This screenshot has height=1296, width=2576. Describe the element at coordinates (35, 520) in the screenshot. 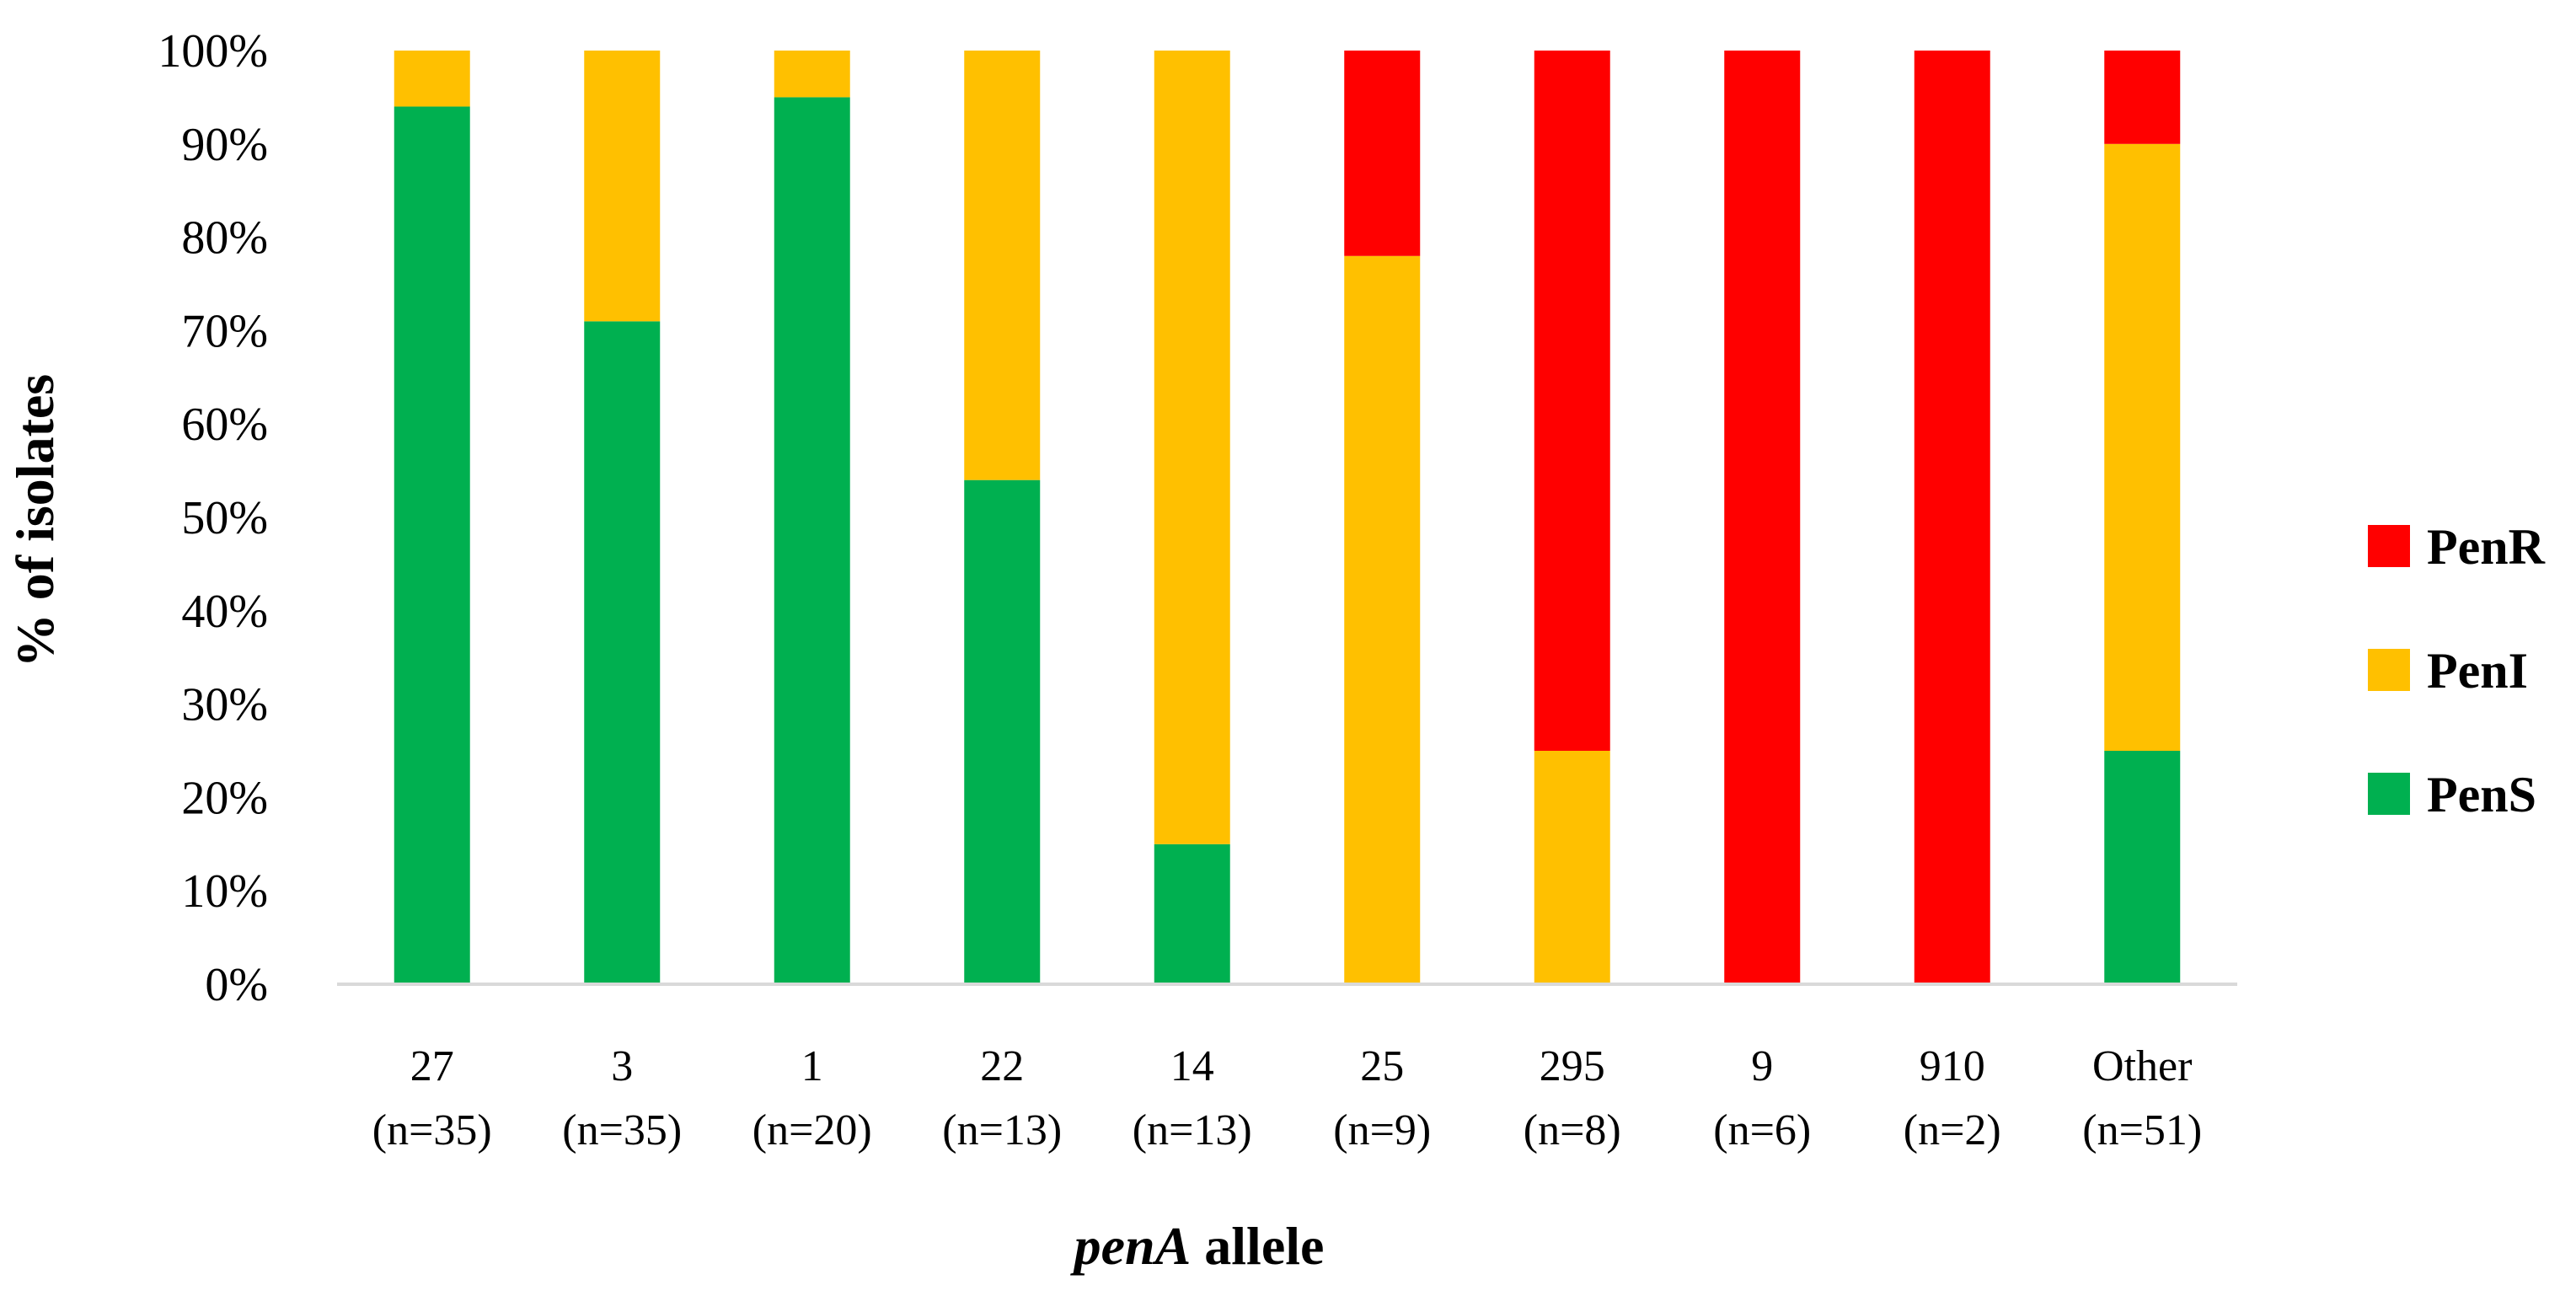

I see `y-axis-title: % of isolates` at that location.